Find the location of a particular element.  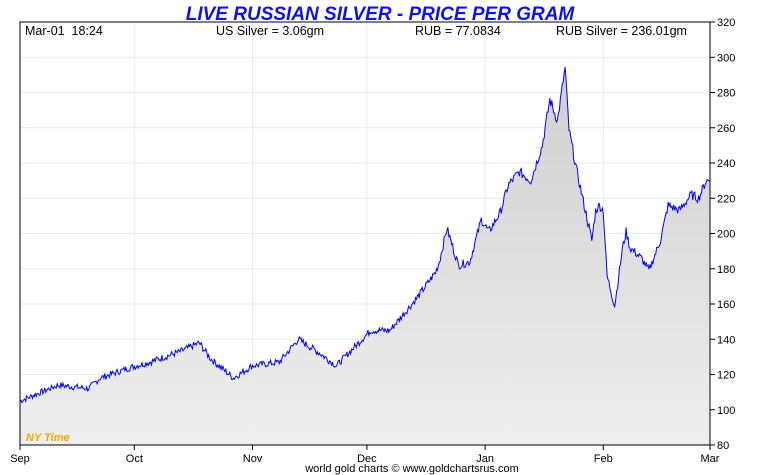

y-tick-label: 320 is located at coordinates (726, 23).